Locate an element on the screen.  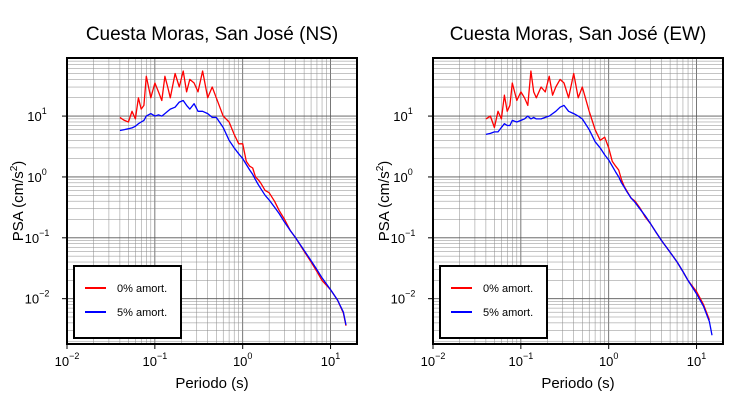
chart-title: Cuesta Moras, San José (EW) is located at coordinates (578, 34).